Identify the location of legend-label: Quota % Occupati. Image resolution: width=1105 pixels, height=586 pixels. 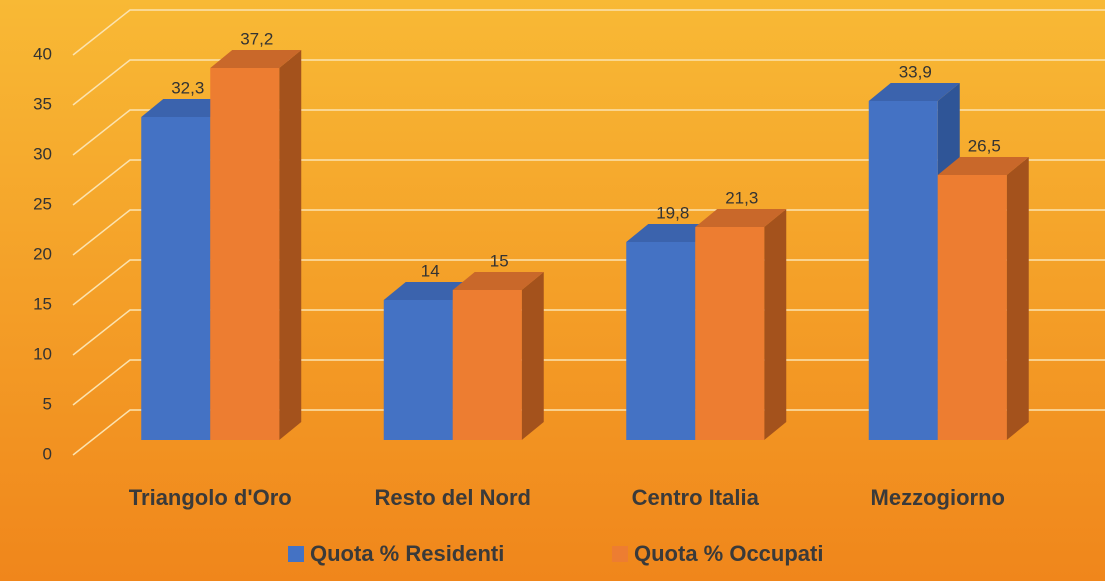
(728, 553).